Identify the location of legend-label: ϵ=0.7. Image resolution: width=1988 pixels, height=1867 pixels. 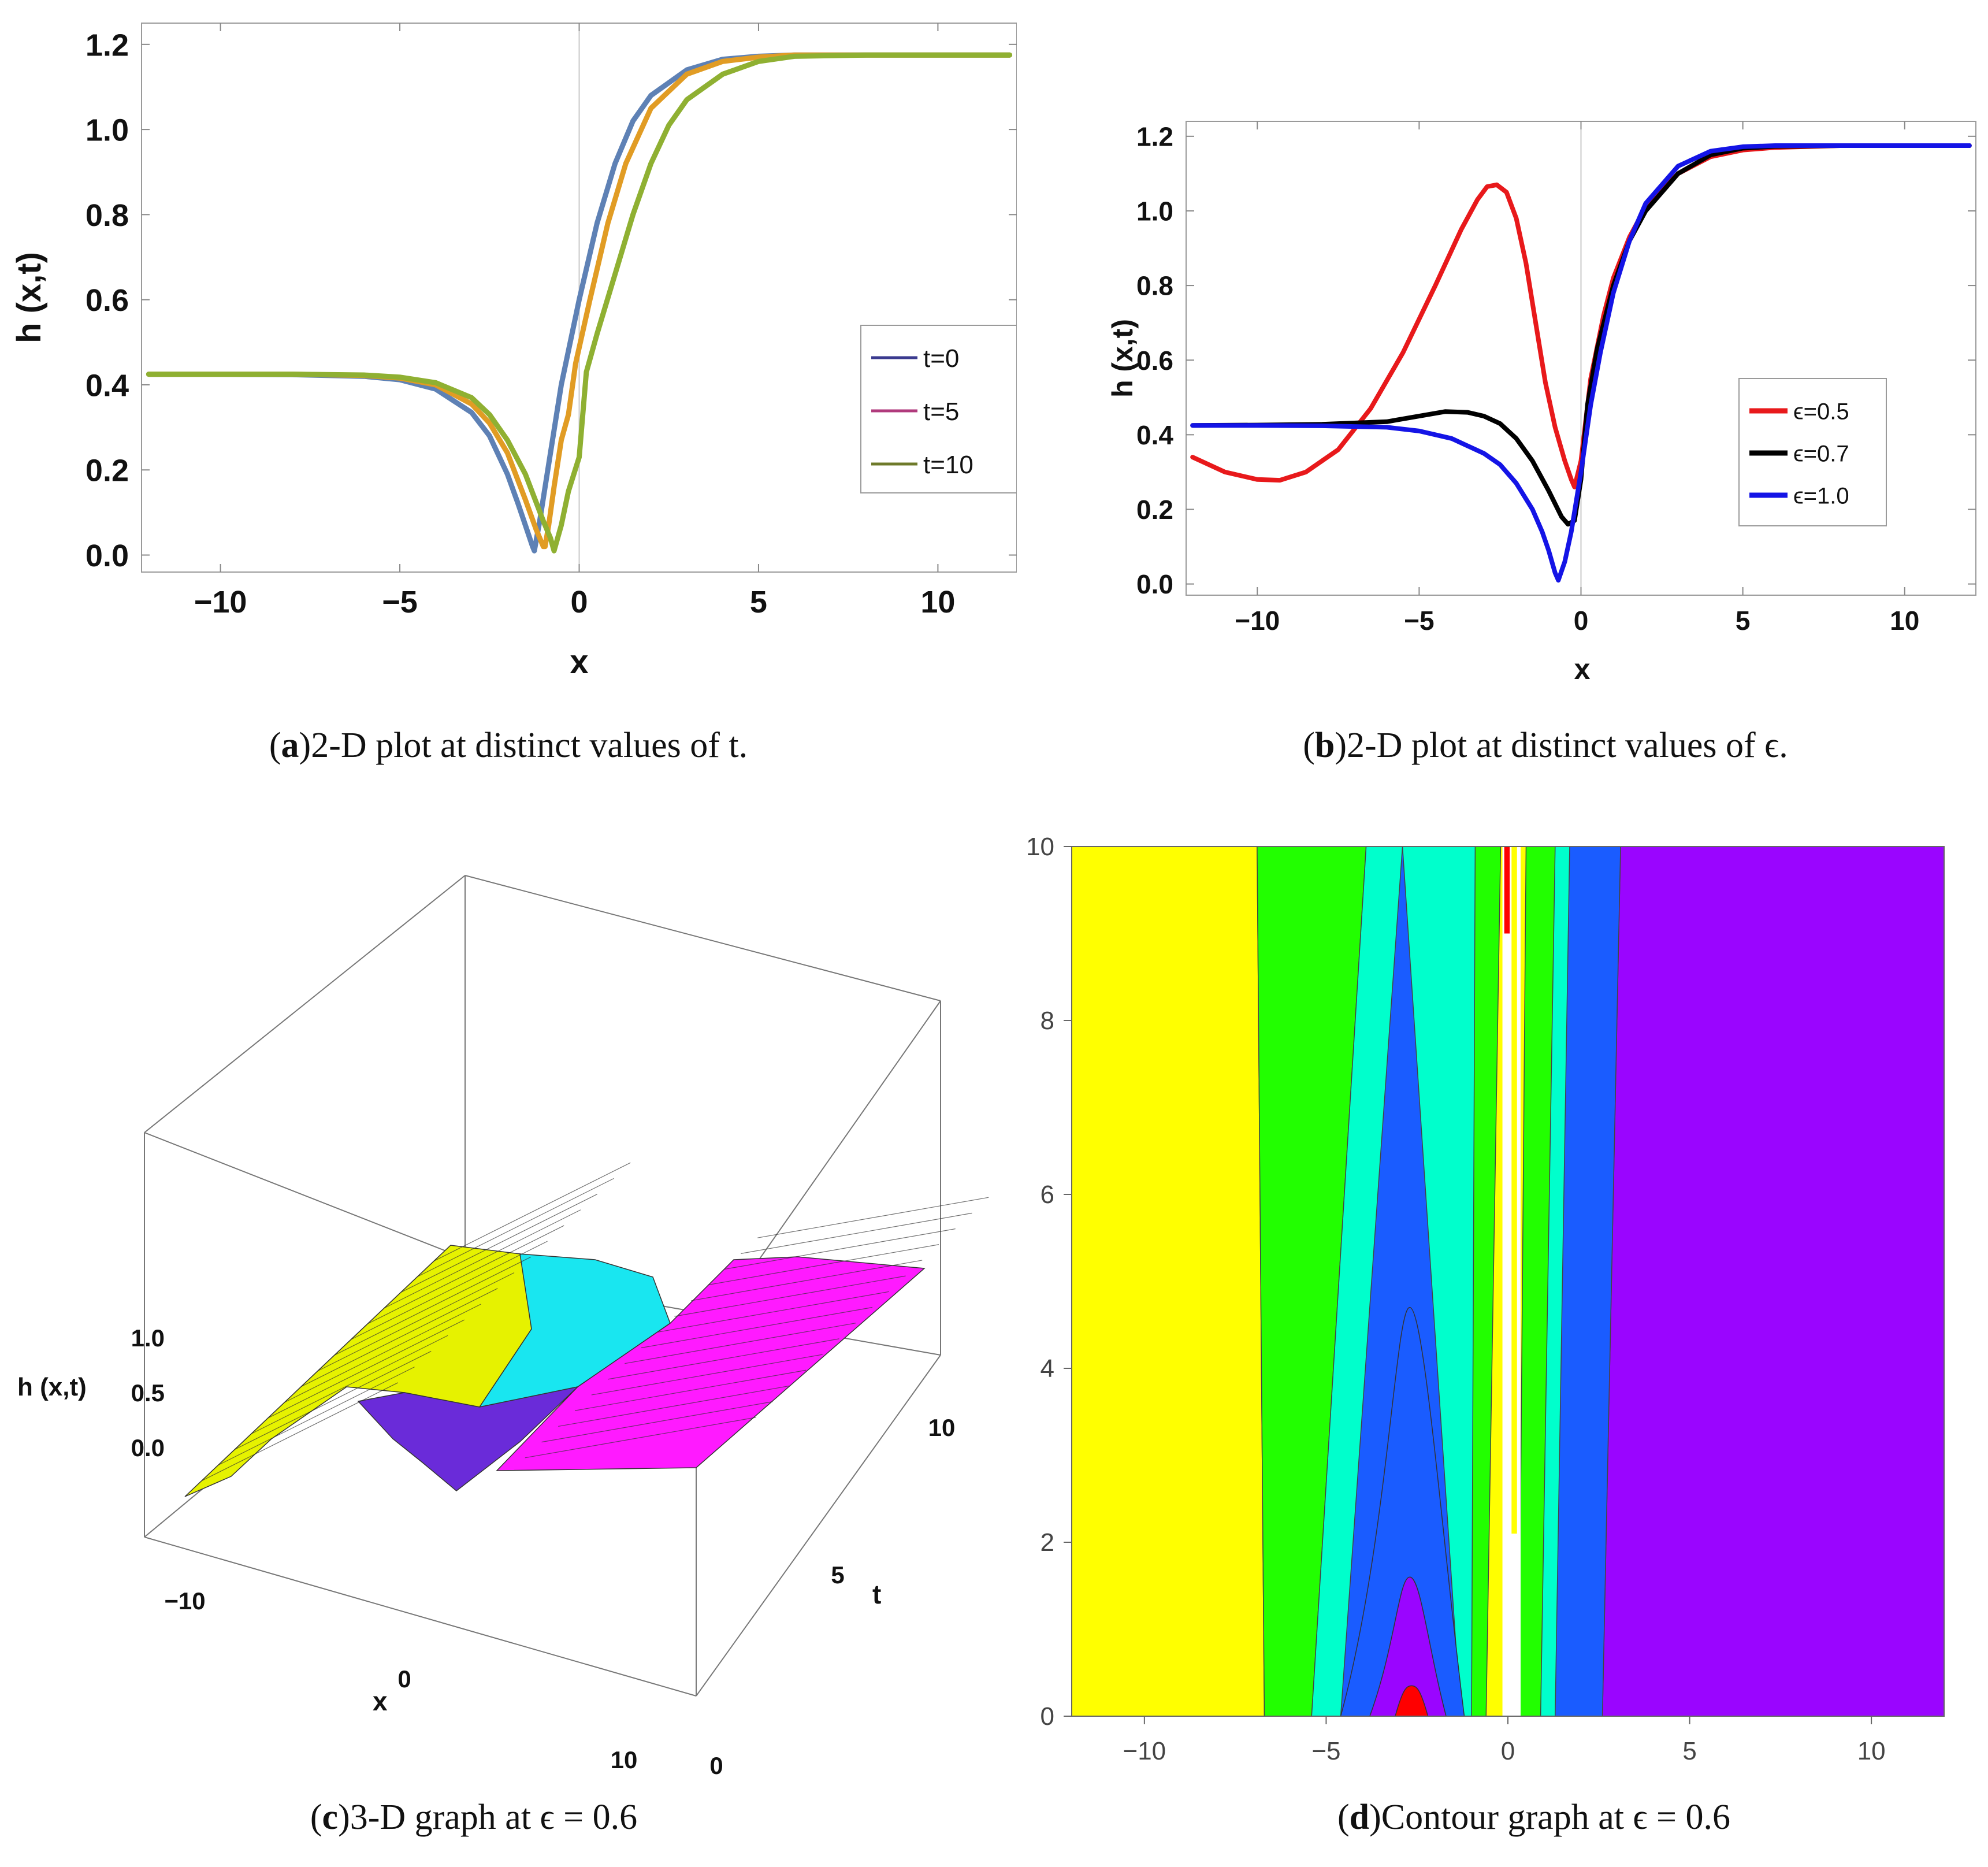
(1821, 453).